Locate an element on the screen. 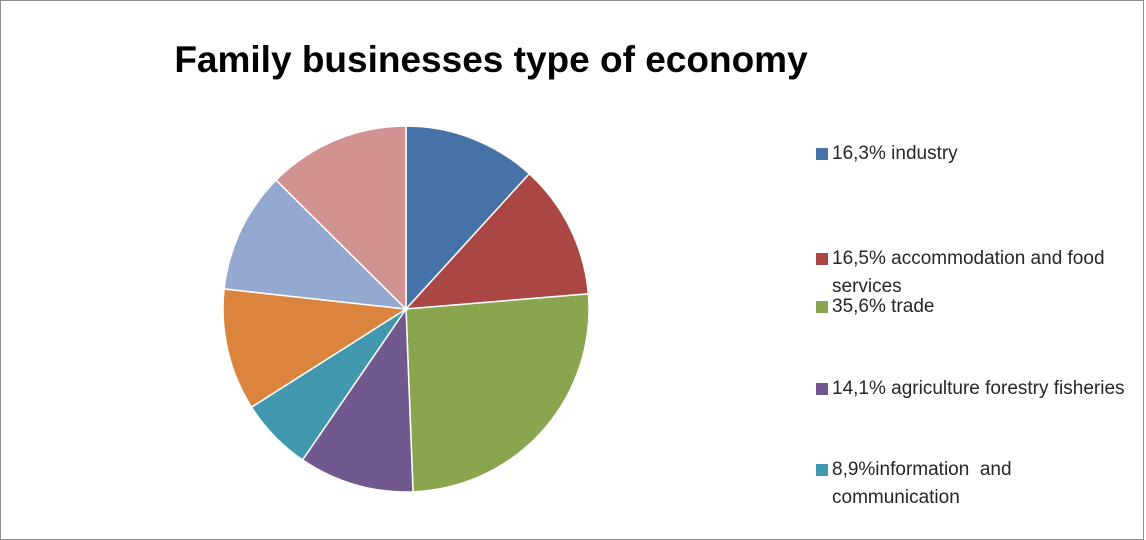 The height and width of the screenshot is (540, 1146). legend-label: 16,5% accommodation and food services is located at coordinates (971, 272).